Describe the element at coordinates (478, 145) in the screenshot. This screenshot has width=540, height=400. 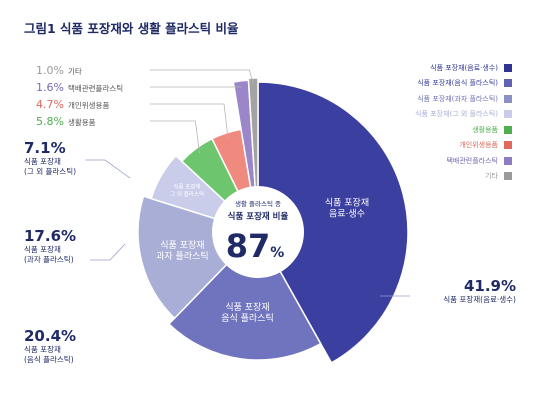
I see `legend-label: 개인위생용품` at that location.